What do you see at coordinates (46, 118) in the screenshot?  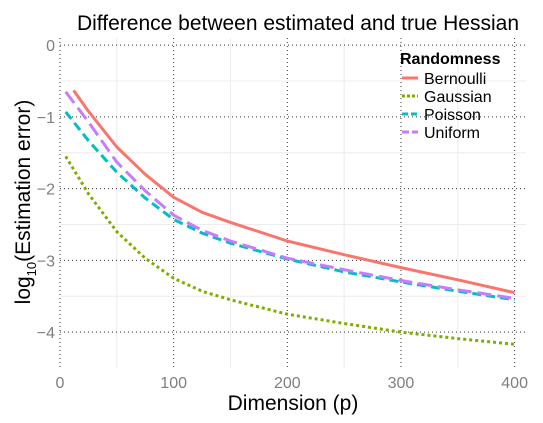 I see `y-tick-label: −1` at bounding box center [46, 118].